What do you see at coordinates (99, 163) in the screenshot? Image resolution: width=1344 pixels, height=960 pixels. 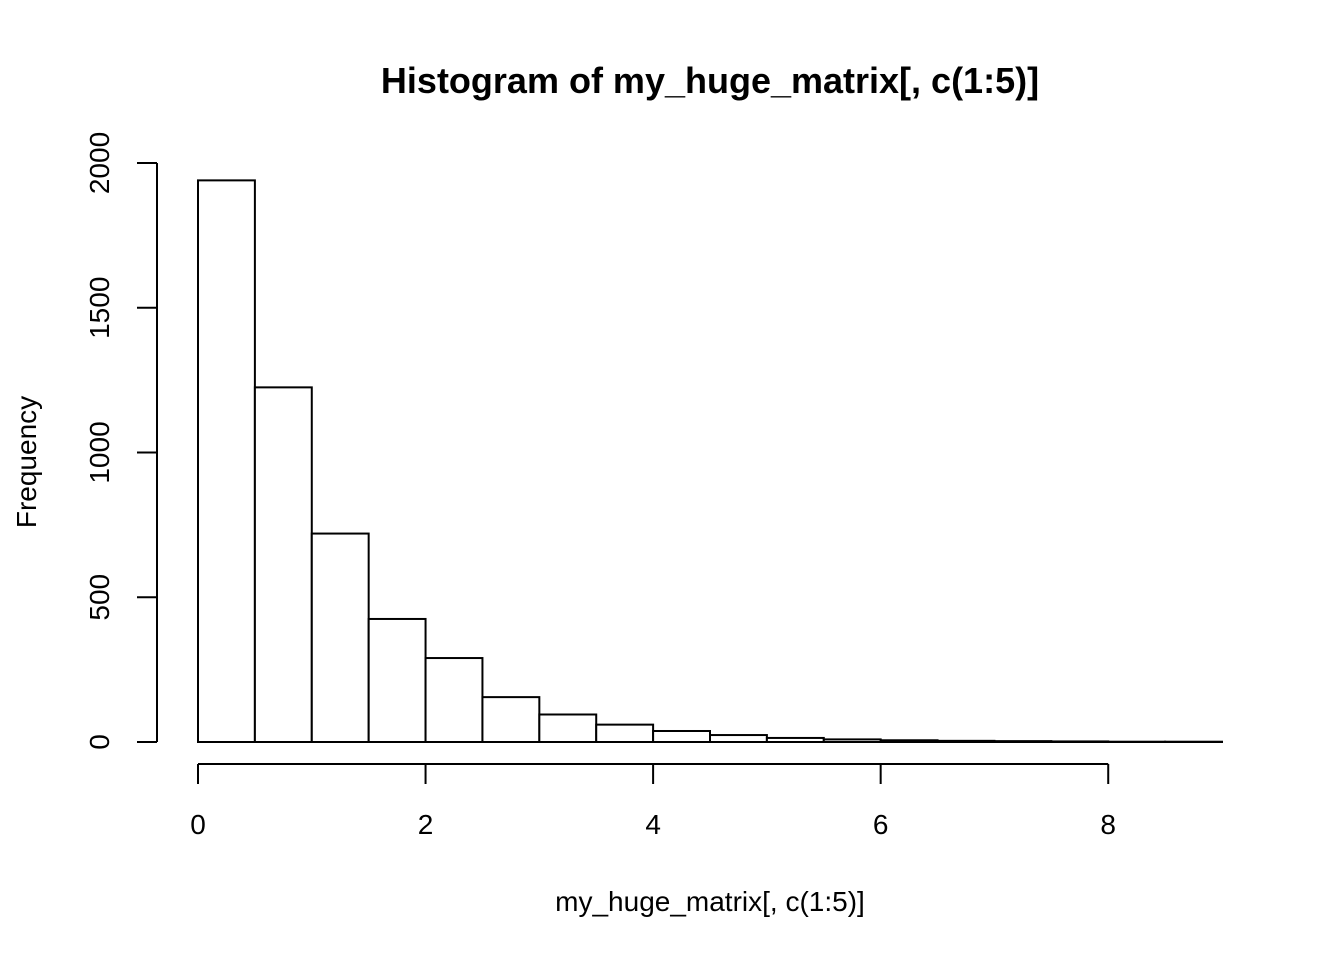 I see `y-tick-label: 2000` at bounding box center [99, 163].